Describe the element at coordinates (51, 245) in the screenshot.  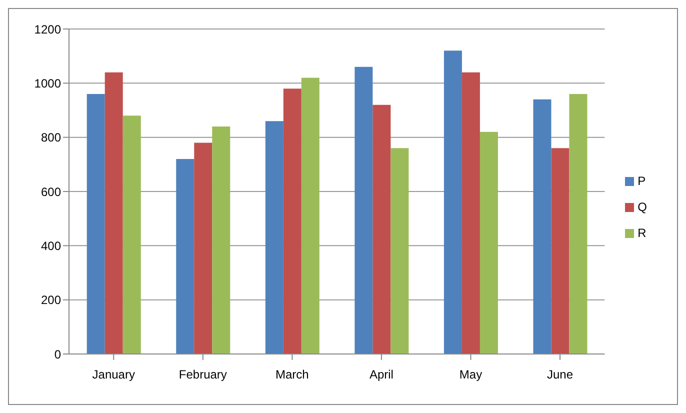
I see `y-tick-label: 400` at that location.